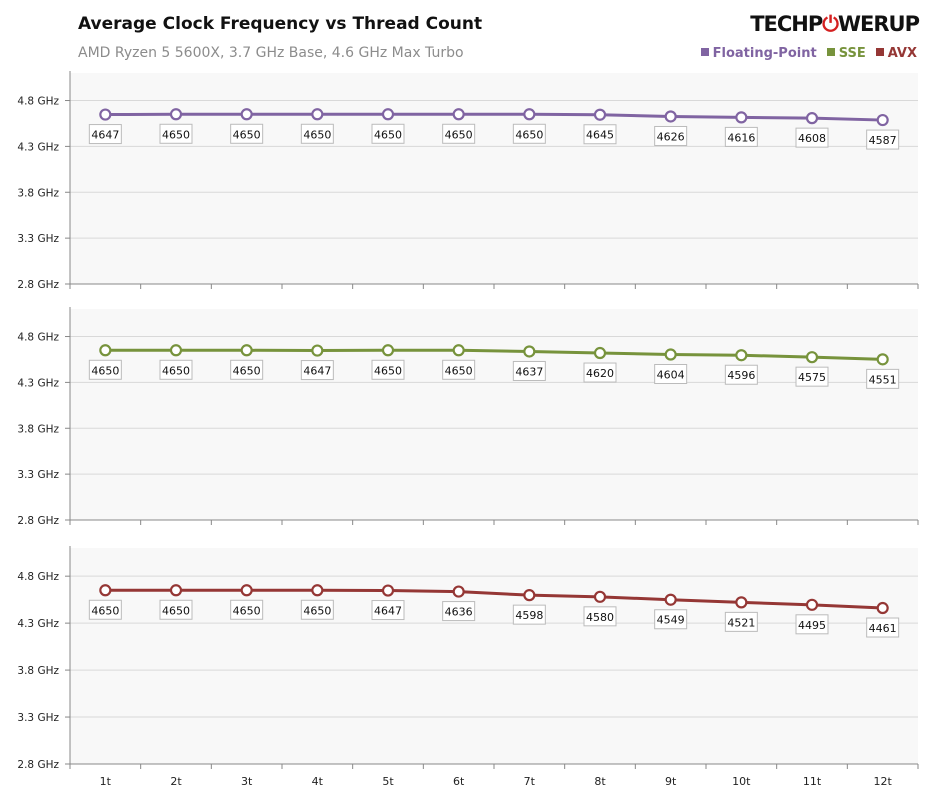 This screenshot has width=939, height=802. I want to click on x-tick-label: 9t, so click(671, 781).